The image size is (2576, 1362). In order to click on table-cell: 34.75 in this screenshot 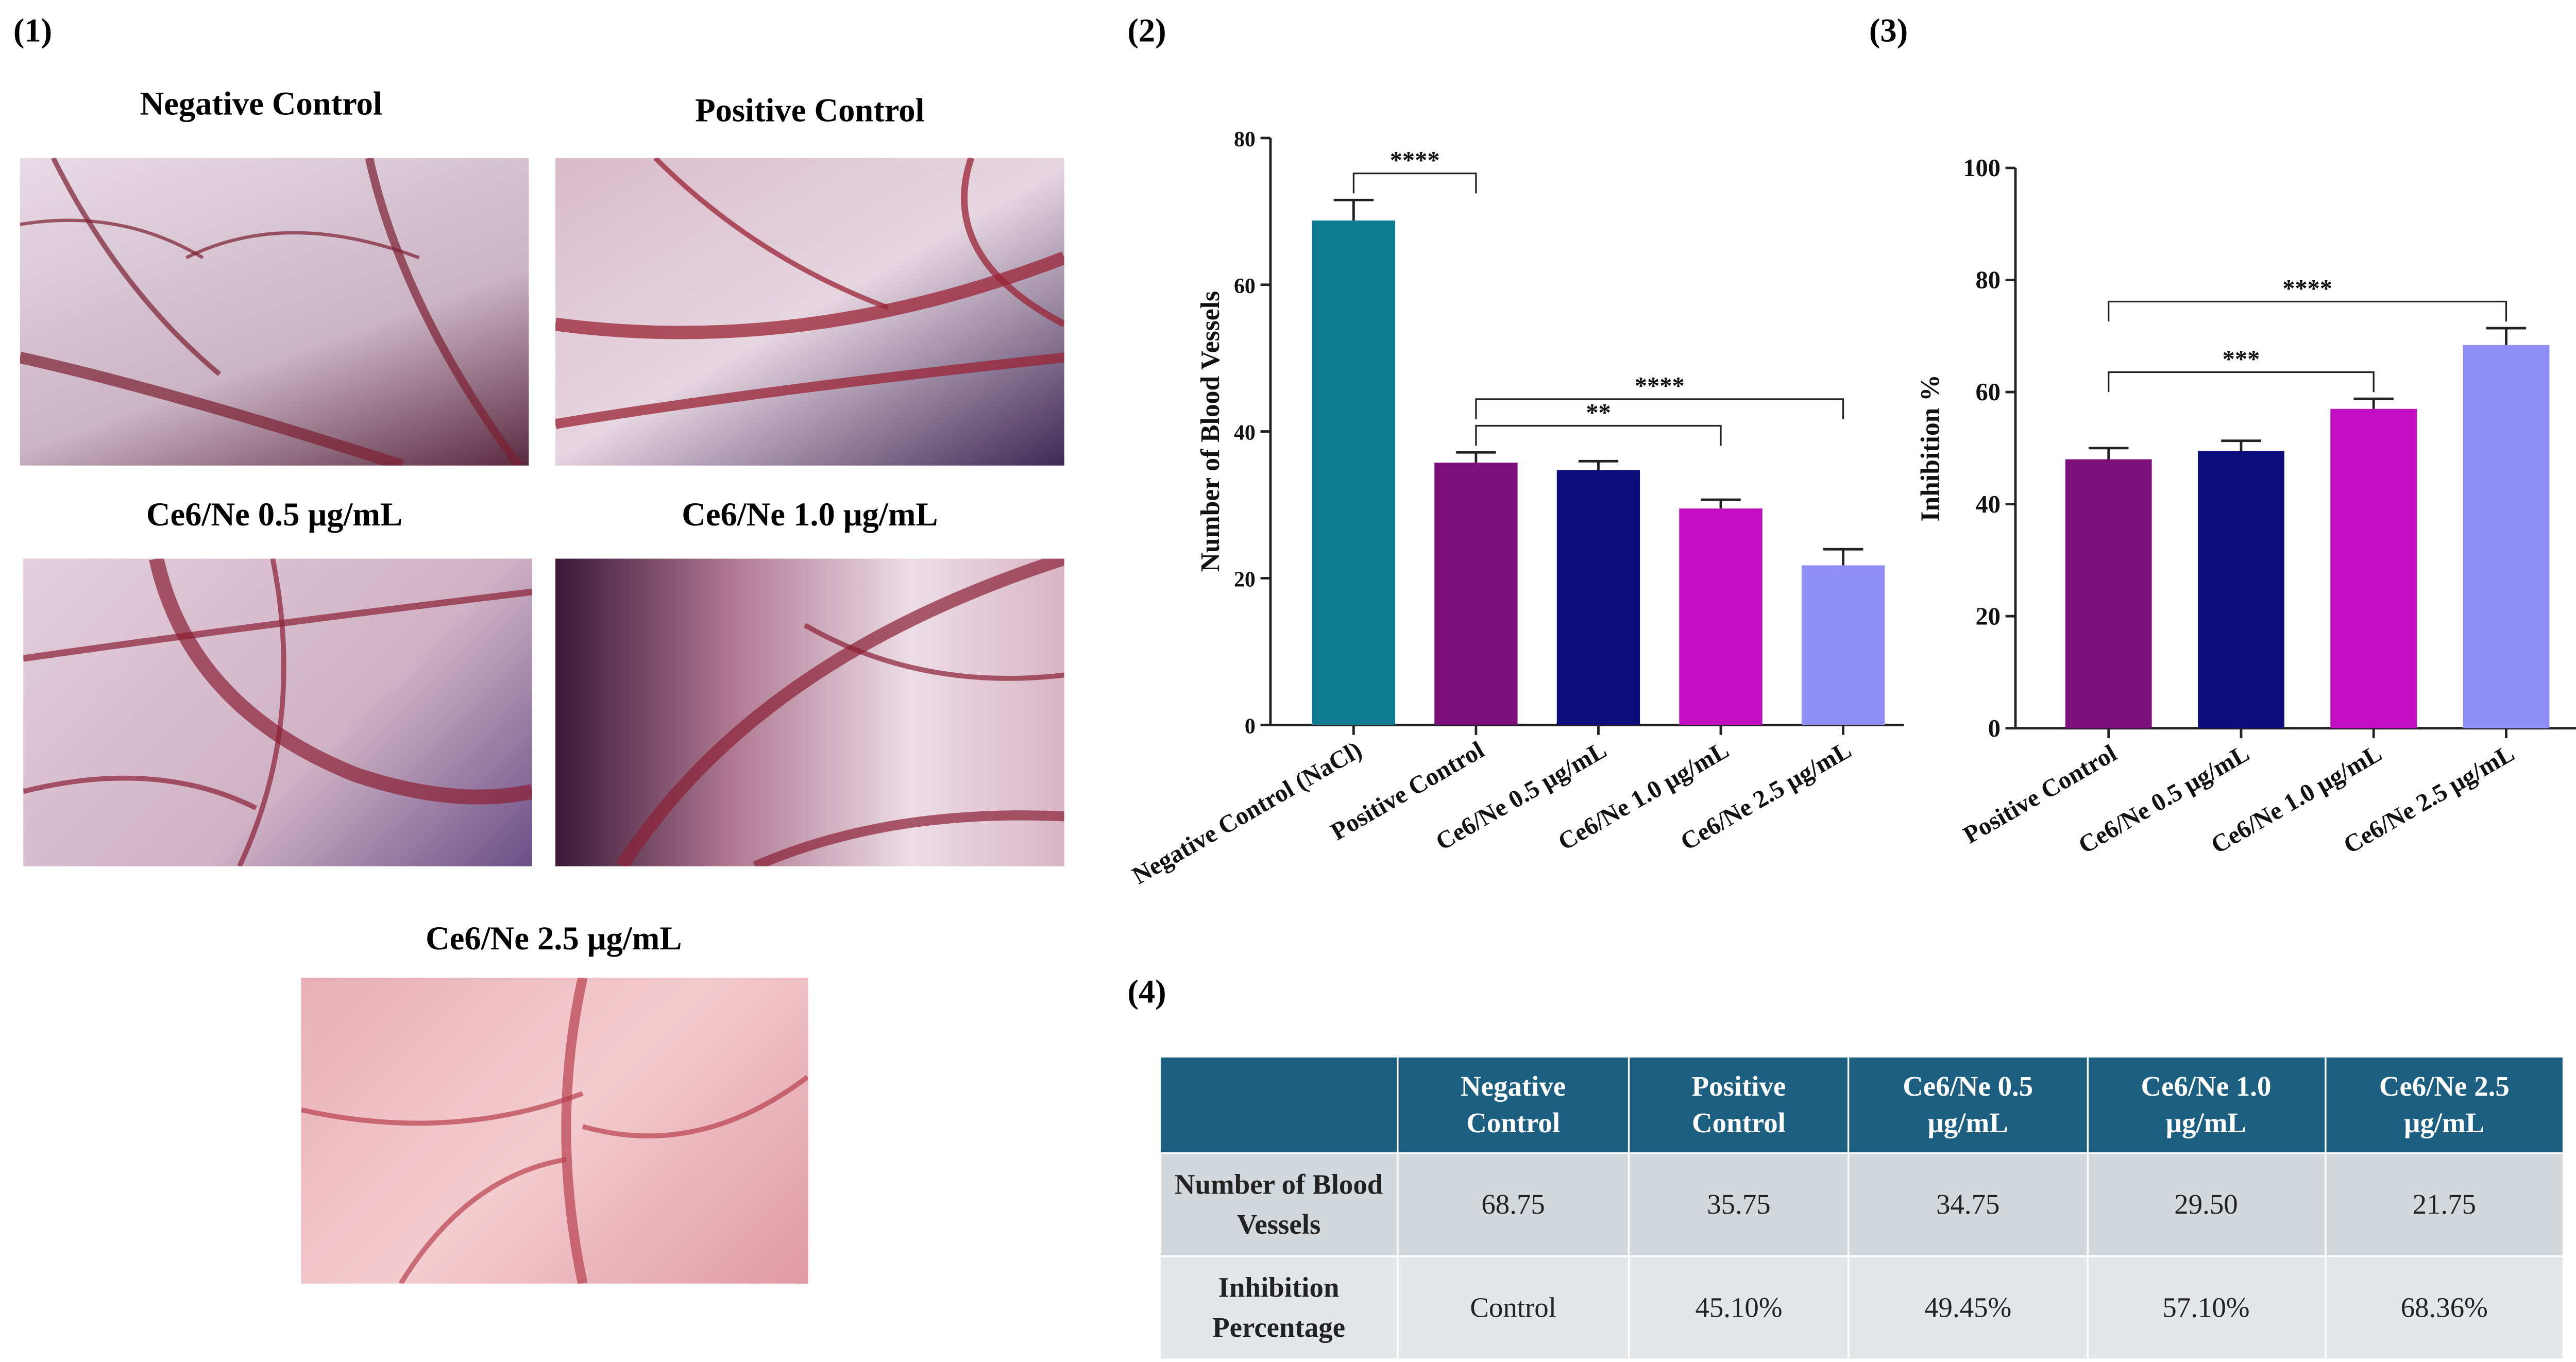, I will do `click(1967, 1204)`.